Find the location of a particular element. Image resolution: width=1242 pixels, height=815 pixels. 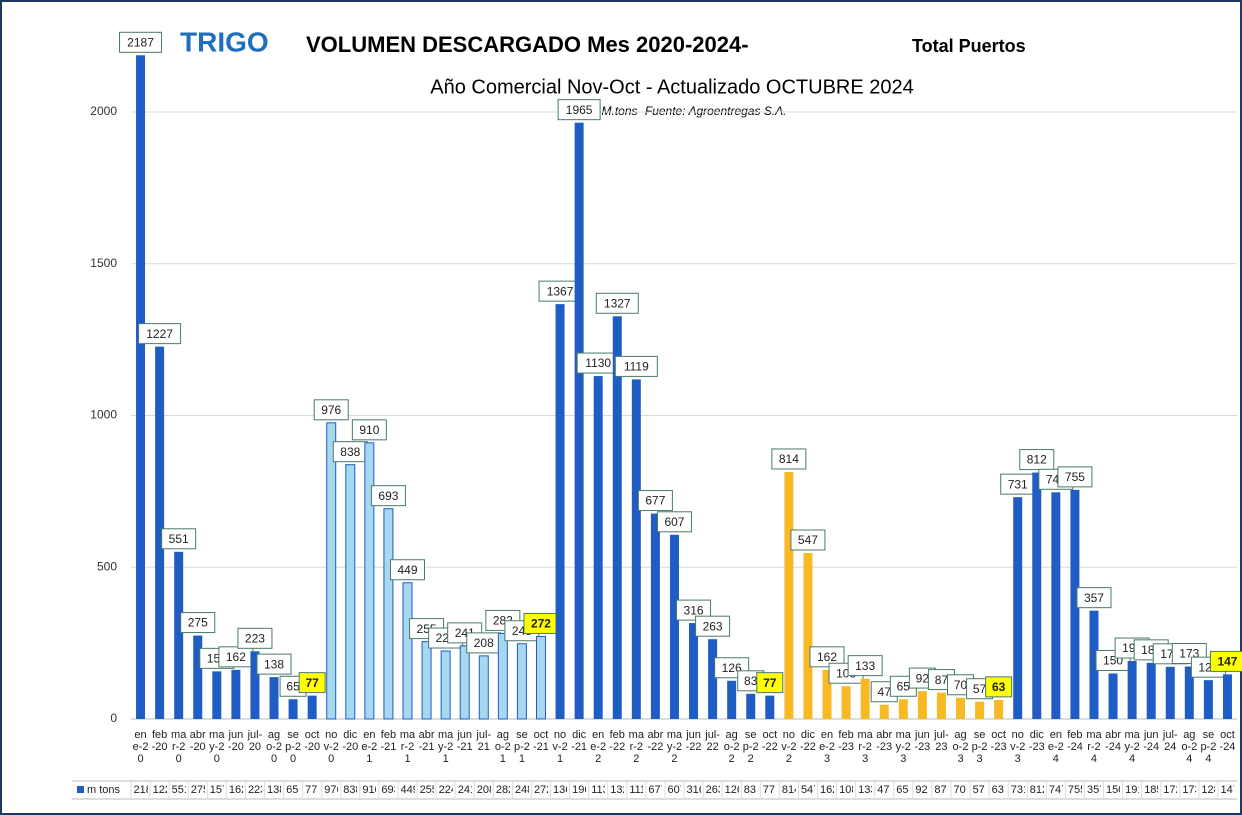

table-value: 1367 is located at coordinates (560, 790).